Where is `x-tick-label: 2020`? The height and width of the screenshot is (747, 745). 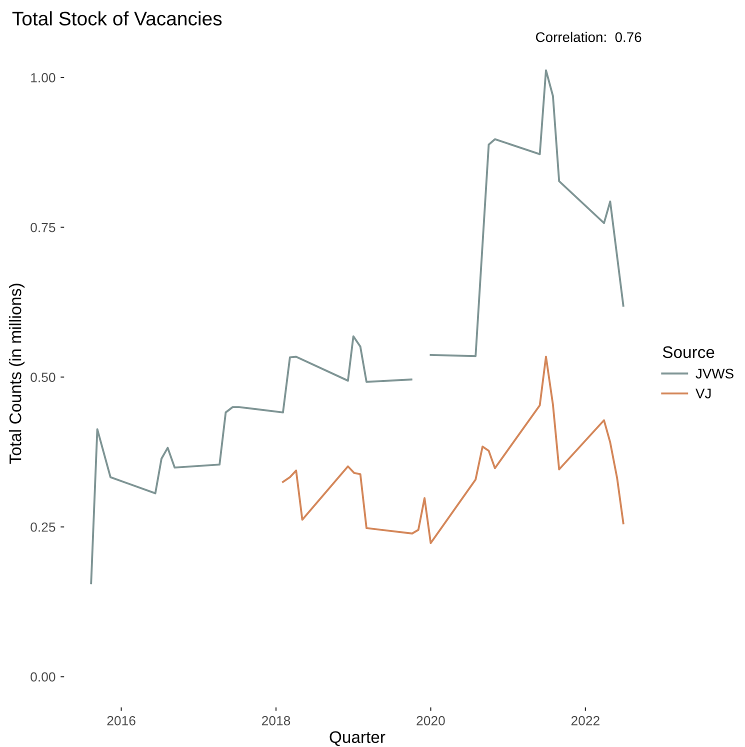 x-tick-label: 2020 is located at coordinates (430, 721).